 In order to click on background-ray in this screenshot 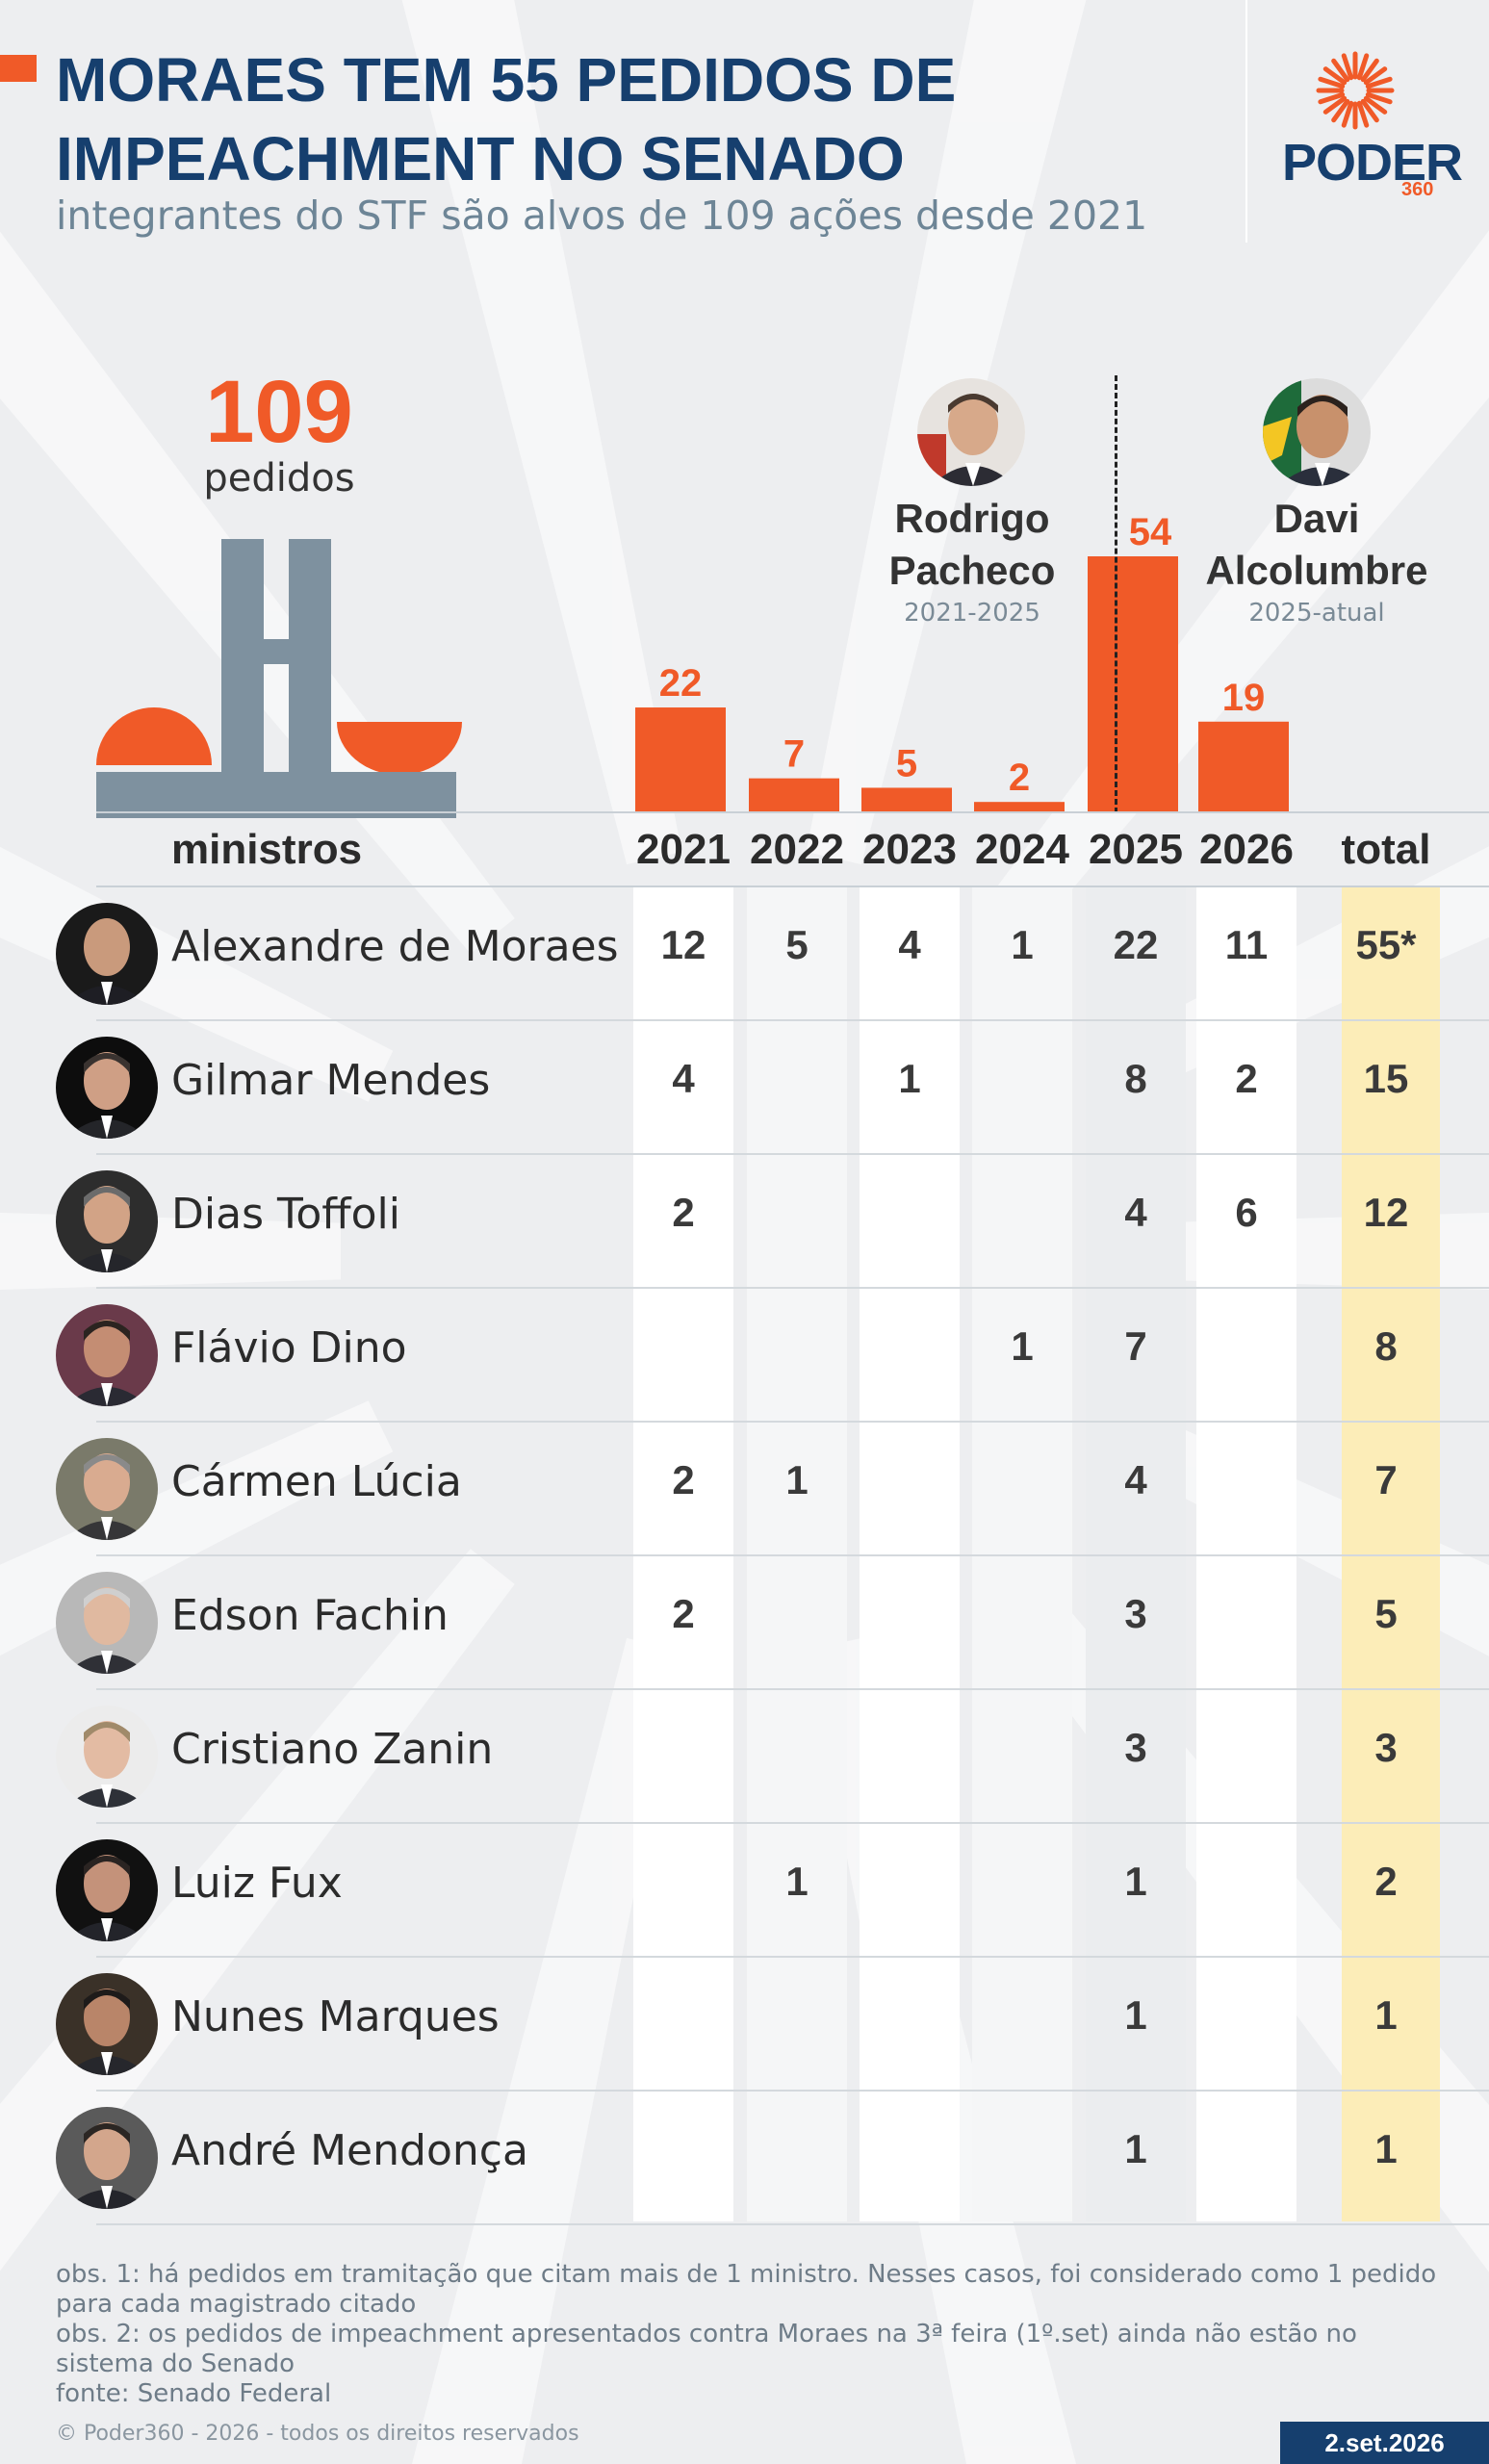, I will do `click(541, 432)`.